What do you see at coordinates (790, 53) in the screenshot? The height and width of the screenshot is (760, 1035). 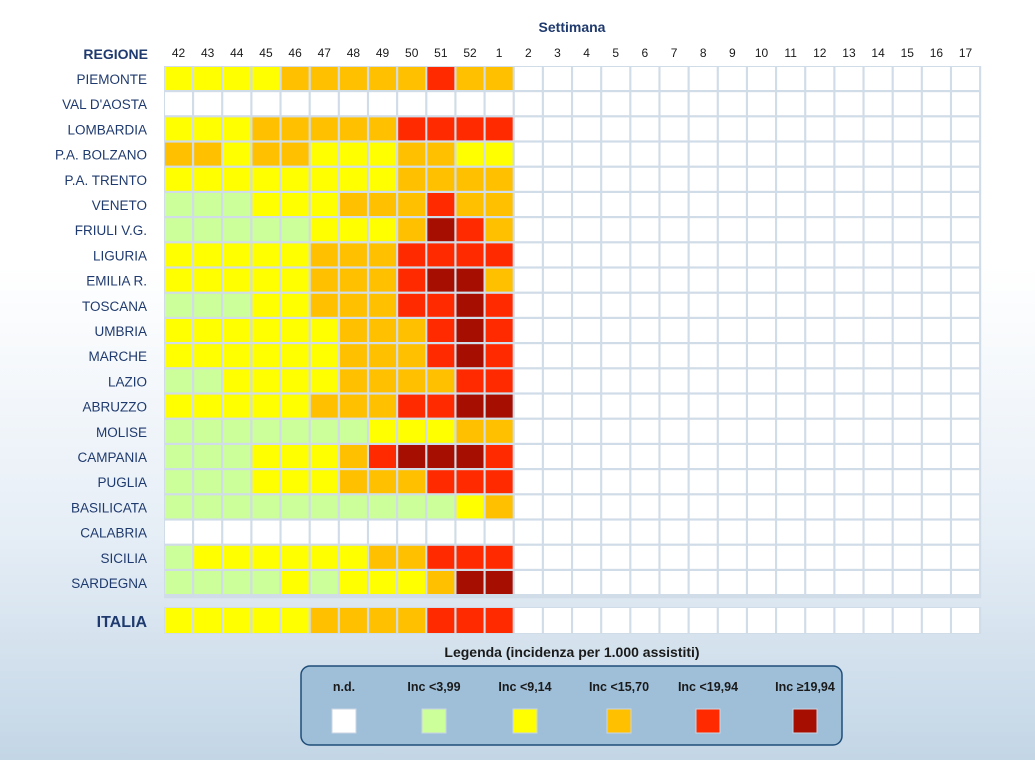 I see `week-label: 11` at bounding box center [790, 53].